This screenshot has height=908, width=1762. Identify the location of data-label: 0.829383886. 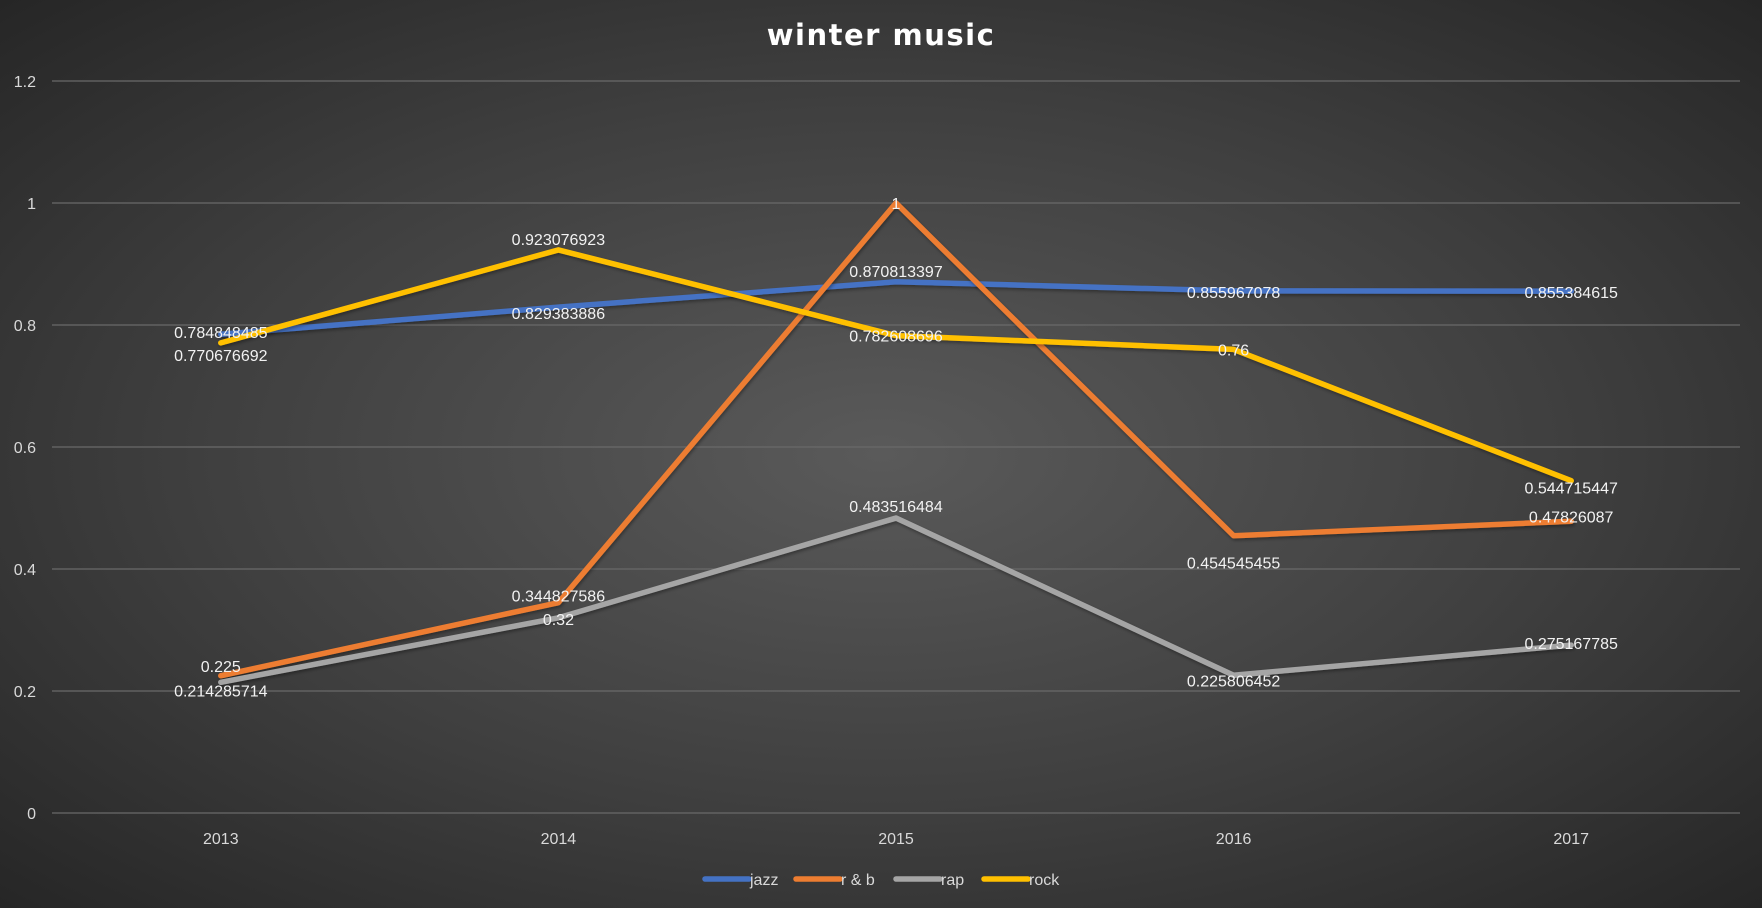
(559, 314).